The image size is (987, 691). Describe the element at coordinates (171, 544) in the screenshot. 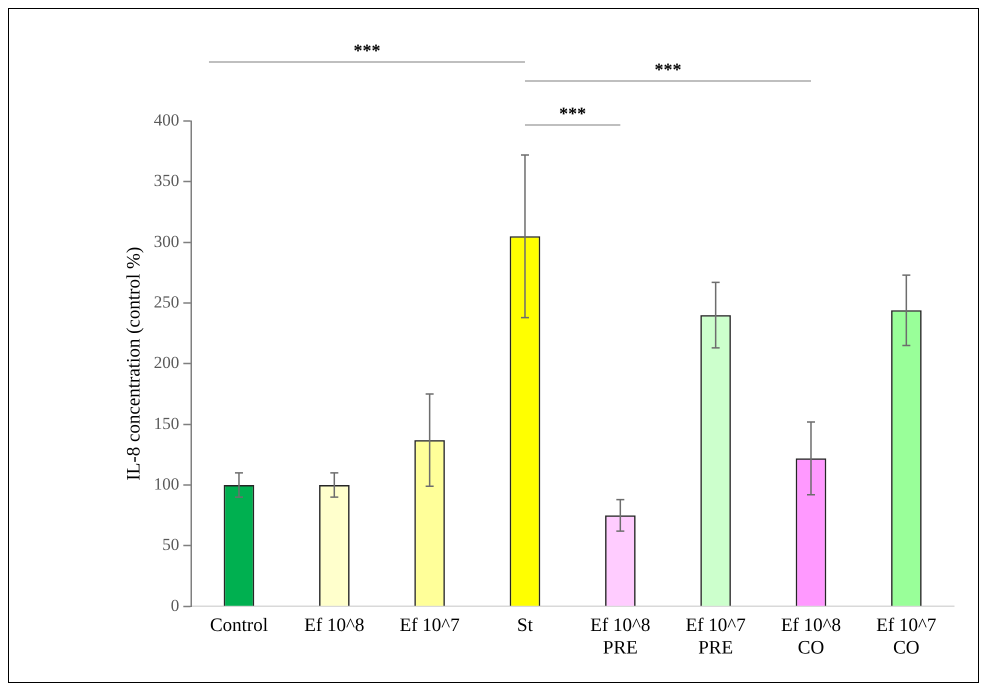

I see `y-tick-label: 50` at that location.